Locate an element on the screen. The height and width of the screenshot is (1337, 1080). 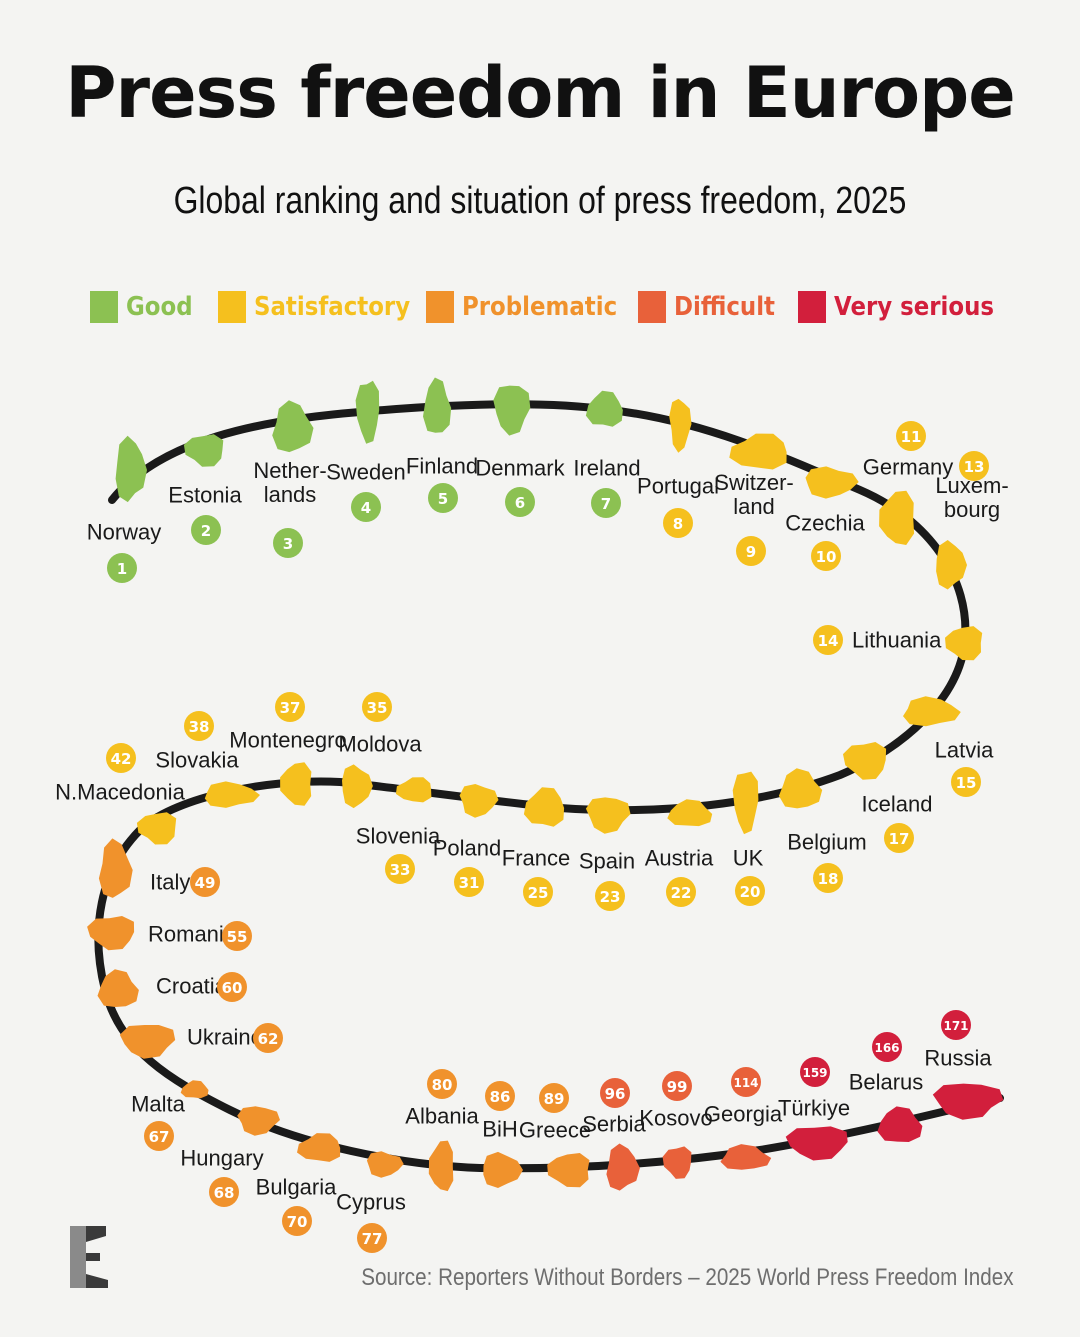
country-label-ireland: Ireland is located at coordinates (606, 468).